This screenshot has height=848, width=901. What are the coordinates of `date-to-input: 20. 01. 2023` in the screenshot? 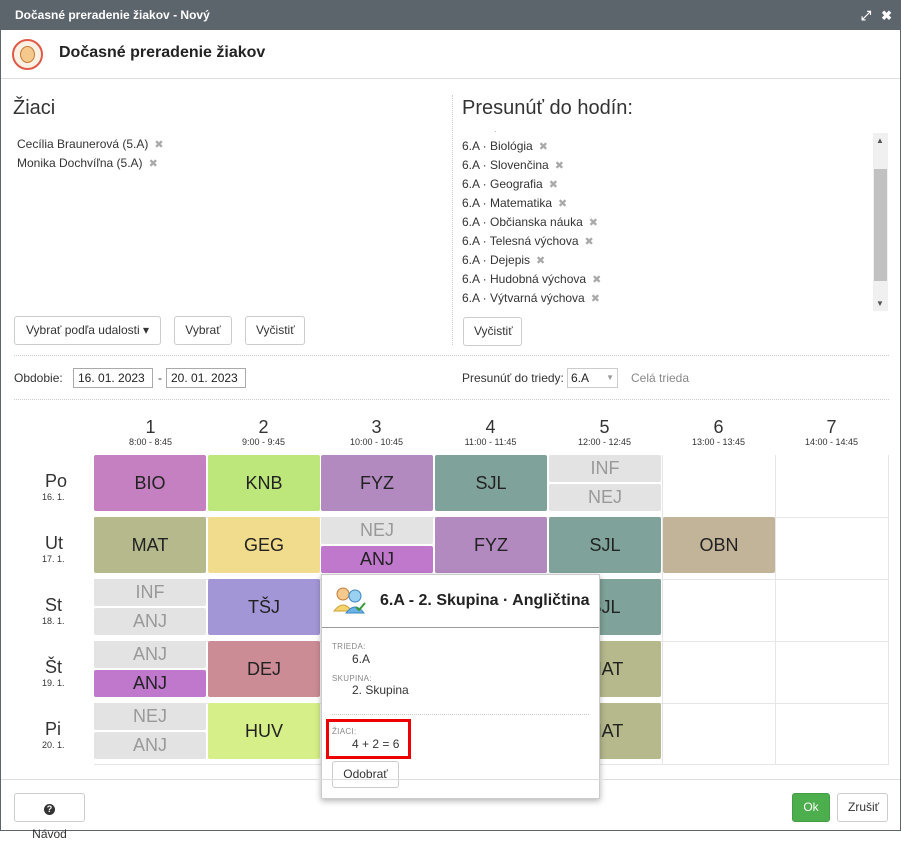 It's located at (206, 378).